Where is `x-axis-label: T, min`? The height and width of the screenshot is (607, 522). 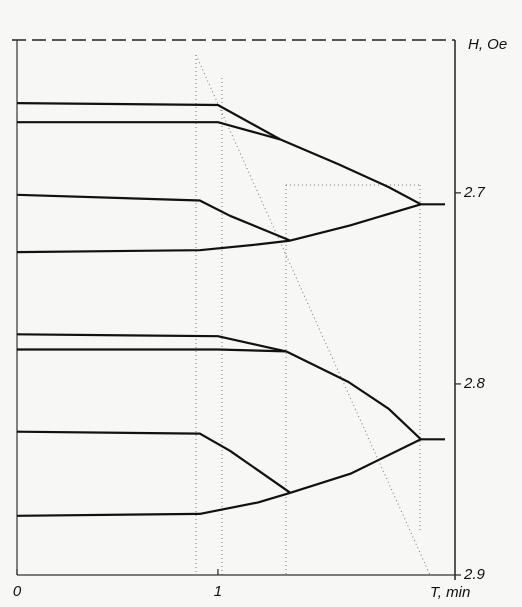 x-axis-label: T, min is located at coordinates (450, 592).